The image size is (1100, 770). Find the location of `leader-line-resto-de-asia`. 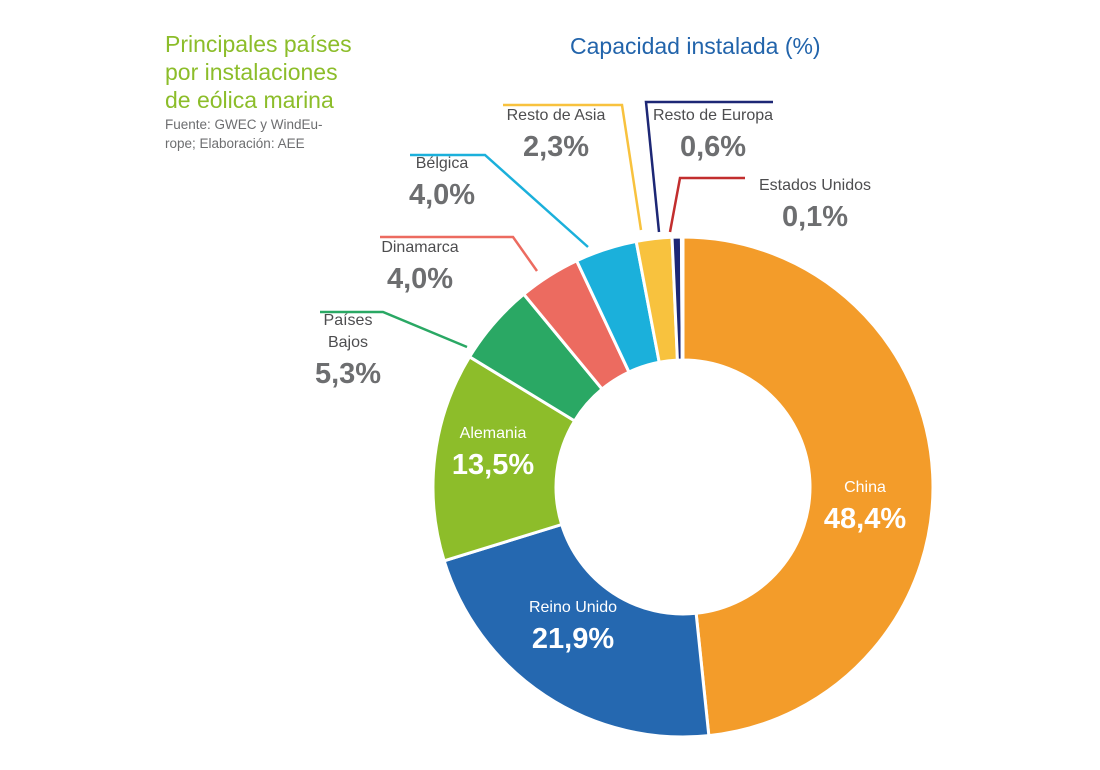

leader-line-resto-de-asia is located at coordinates (573, 167).